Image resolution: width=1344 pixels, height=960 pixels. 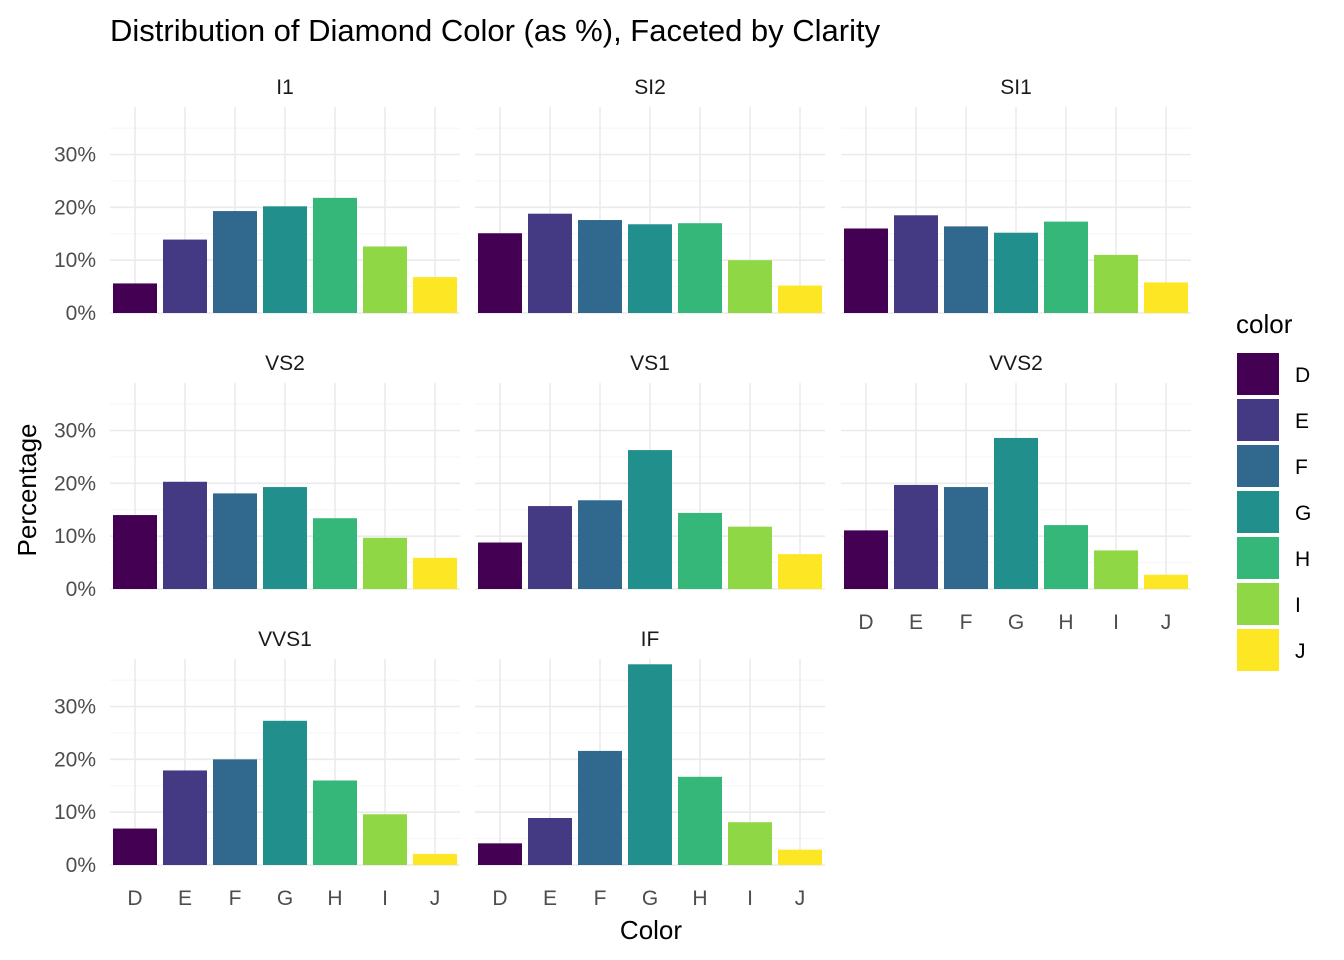 What do you see at coordinates (335, 255) in the screenshot?
I see `bar-i1-h` at bounding box center [335, 255].